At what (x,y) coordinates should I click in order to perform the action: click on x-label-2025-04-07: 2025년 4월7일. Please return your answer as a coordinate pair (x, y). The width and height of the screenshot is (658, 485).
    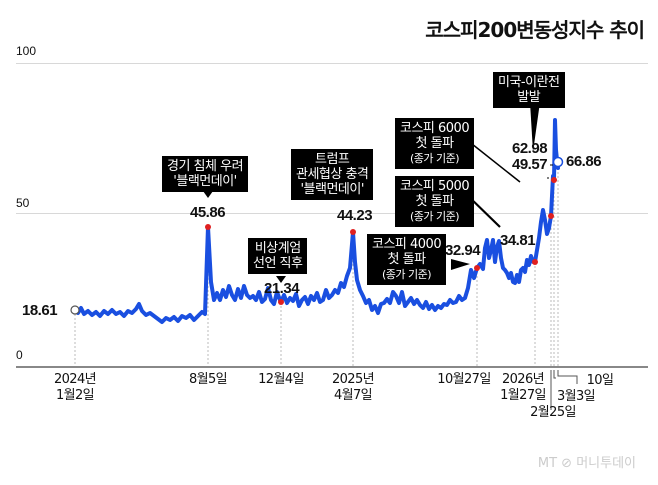
    Looking at the image, I should click on (353, 388).